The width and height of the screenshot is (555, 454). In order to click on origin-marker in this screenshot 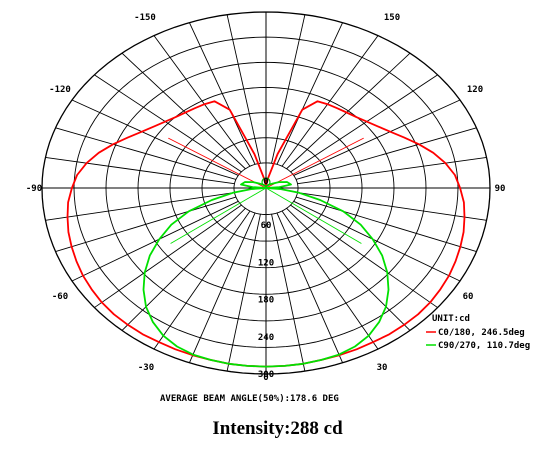, I will do `click(266, 182)`.